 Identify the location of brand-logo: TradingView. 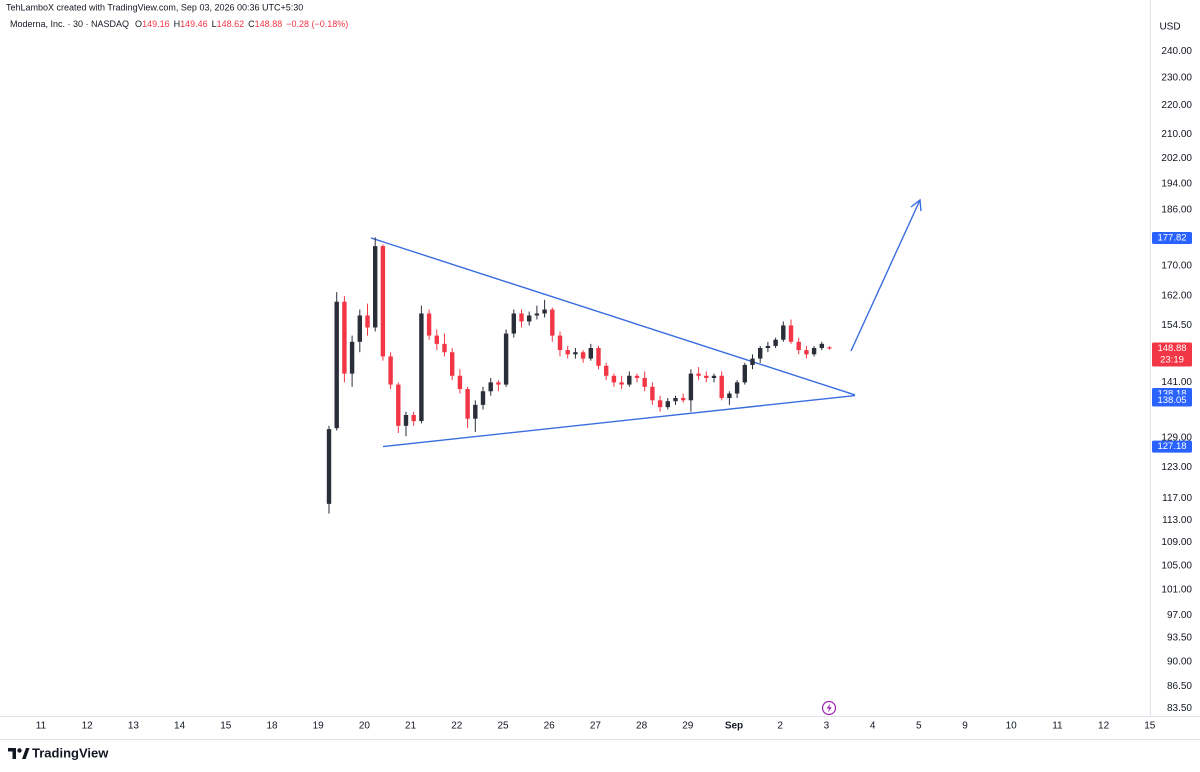
(58, 752).